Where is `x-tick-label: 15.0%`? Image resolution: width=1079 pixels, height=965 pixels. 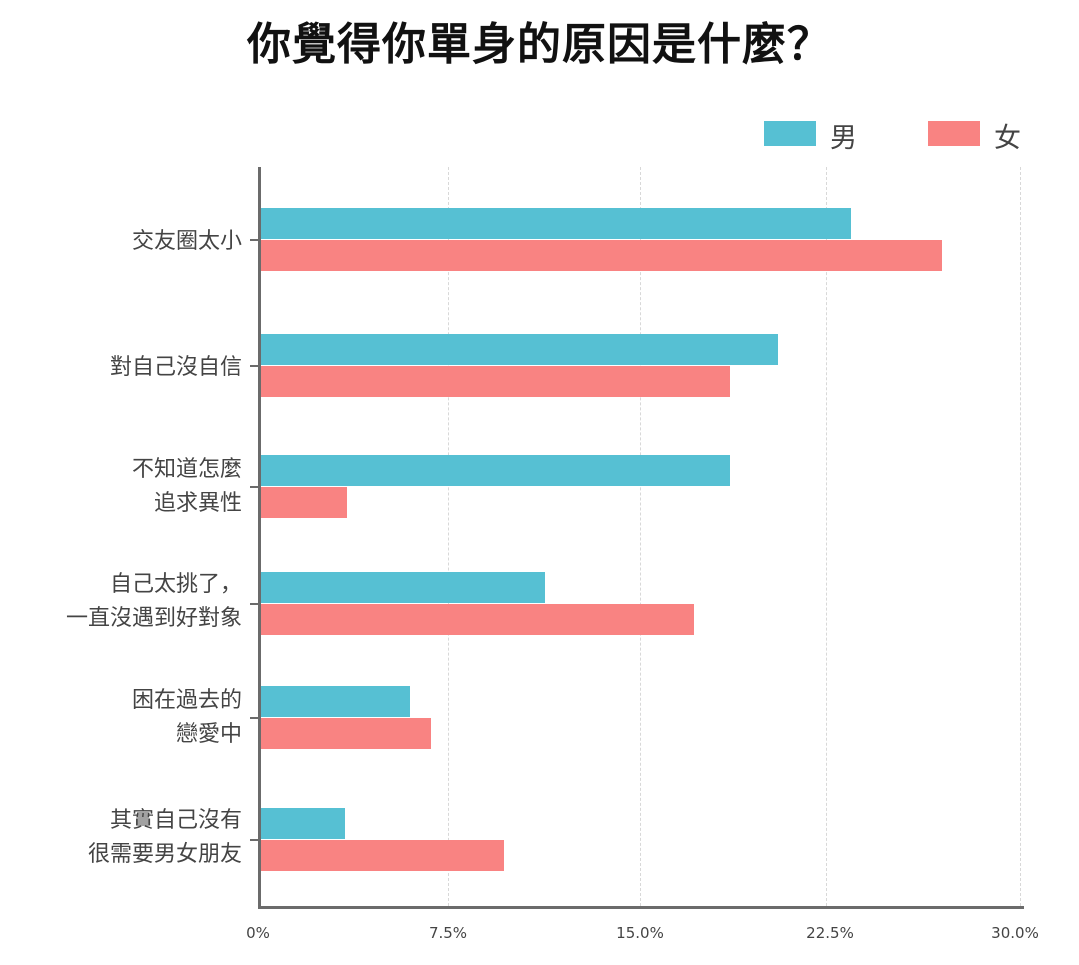
x-tick-label: 15.0% is located at coordinates (640, 933).